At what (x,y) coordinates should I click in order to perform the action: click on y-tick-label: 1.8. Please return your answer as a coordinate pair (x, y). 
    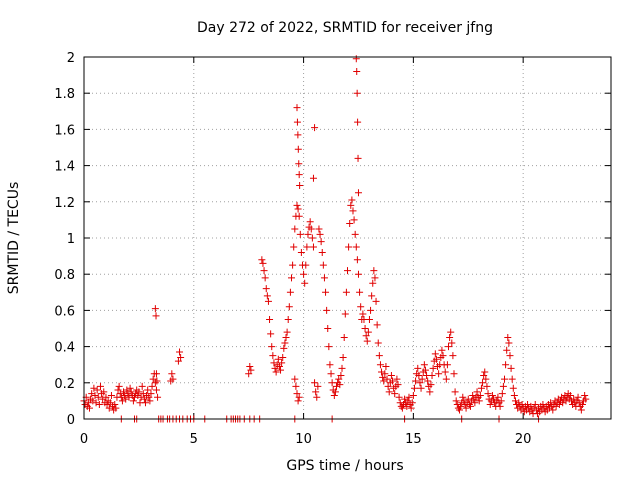
    Looking at the image, I should click on (64, 94).